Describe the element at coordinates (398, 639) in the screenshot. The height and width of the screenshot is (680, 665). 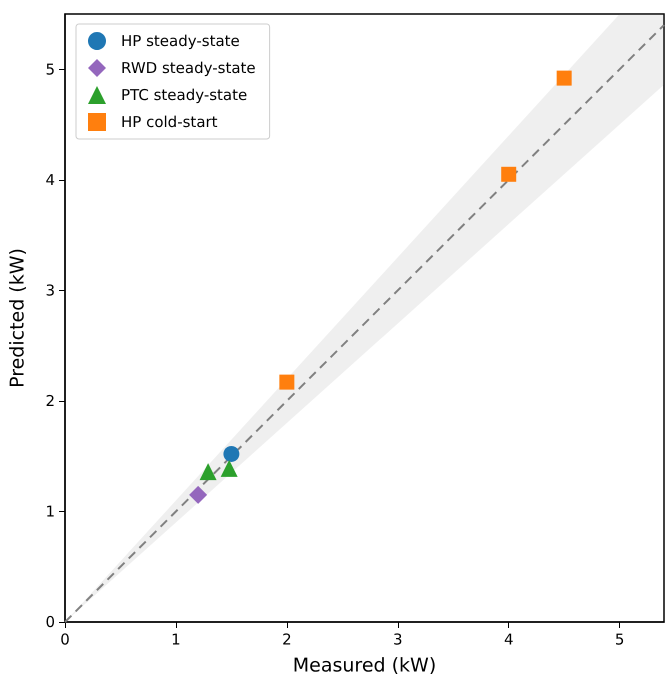
I see `x-tick-label: 3` at that location.